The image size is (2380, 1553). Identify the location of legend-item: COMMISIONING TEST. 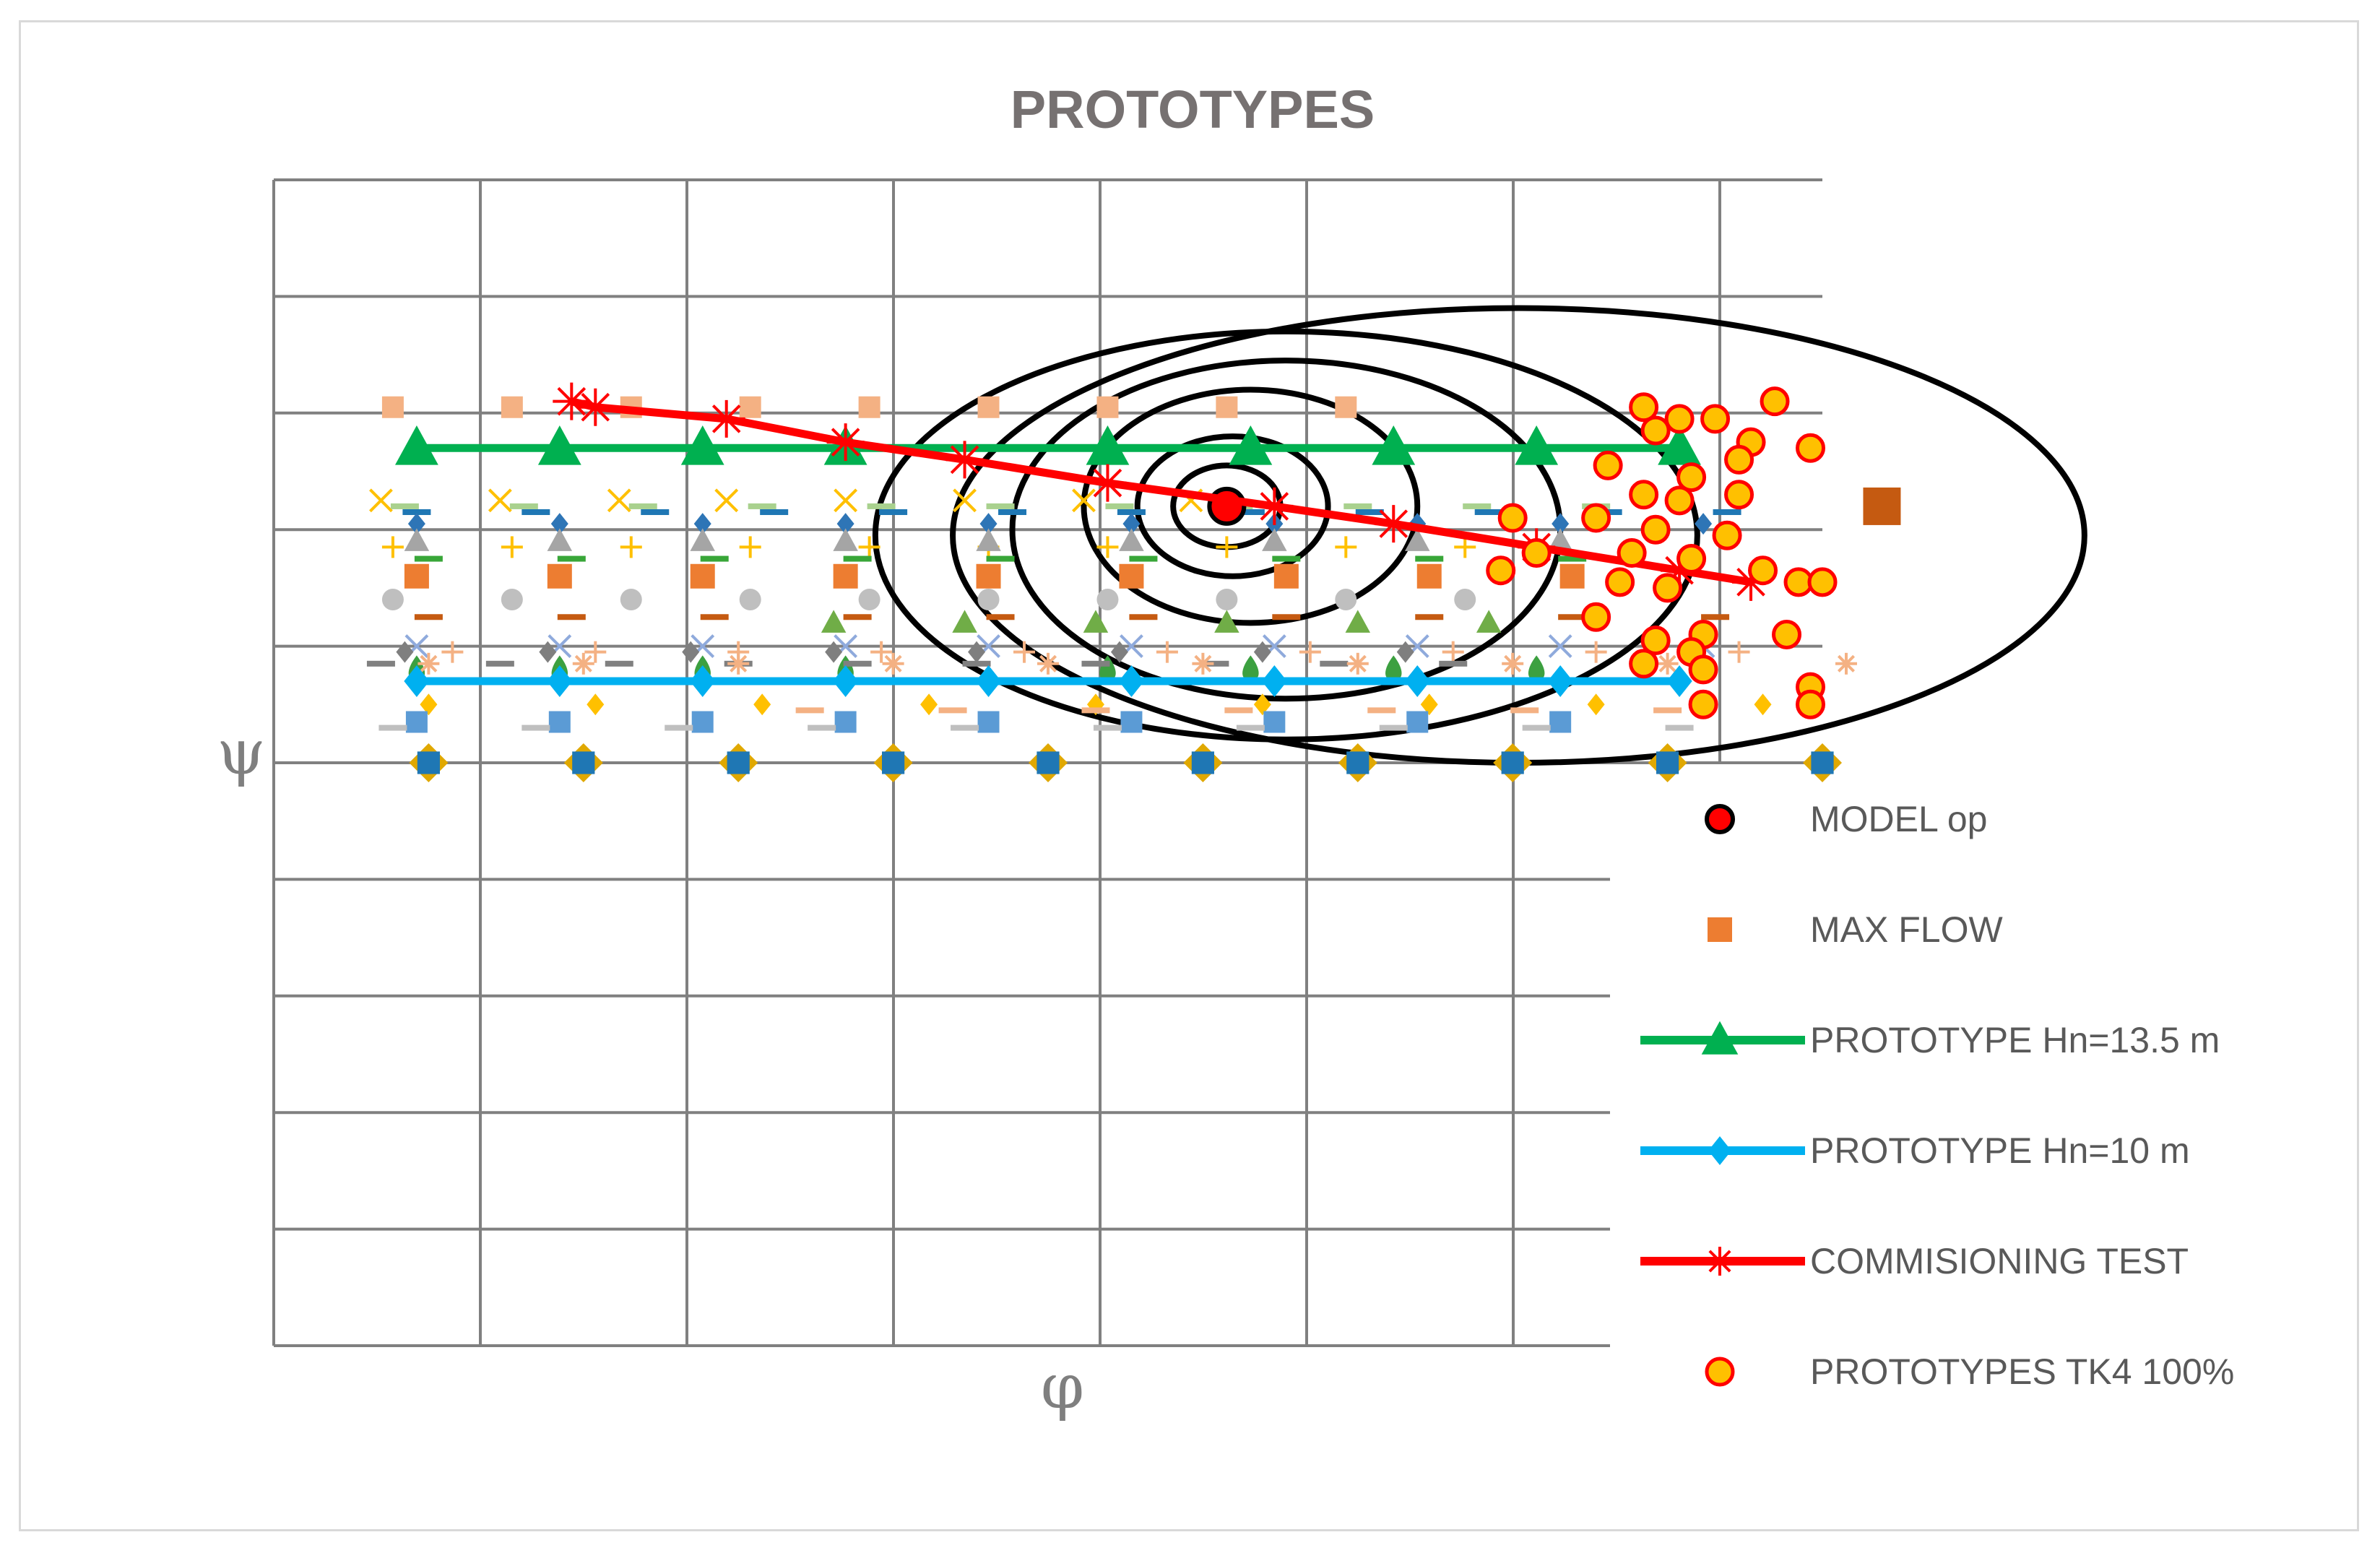
(1914, 1261).